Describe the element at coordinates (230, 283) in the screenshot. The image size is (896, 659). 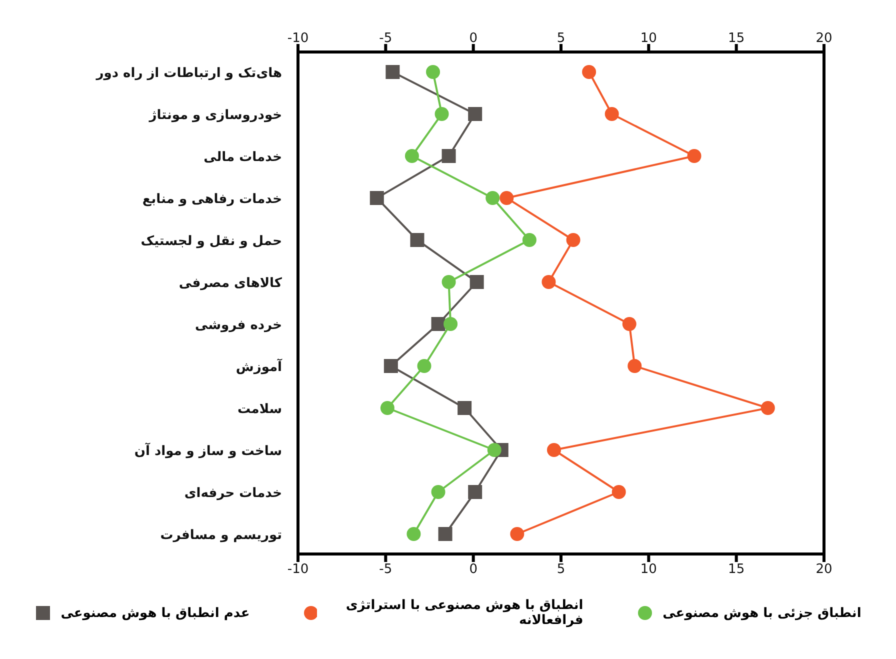
I see `y-tick-label: کالاهای مصرفی` at that location.